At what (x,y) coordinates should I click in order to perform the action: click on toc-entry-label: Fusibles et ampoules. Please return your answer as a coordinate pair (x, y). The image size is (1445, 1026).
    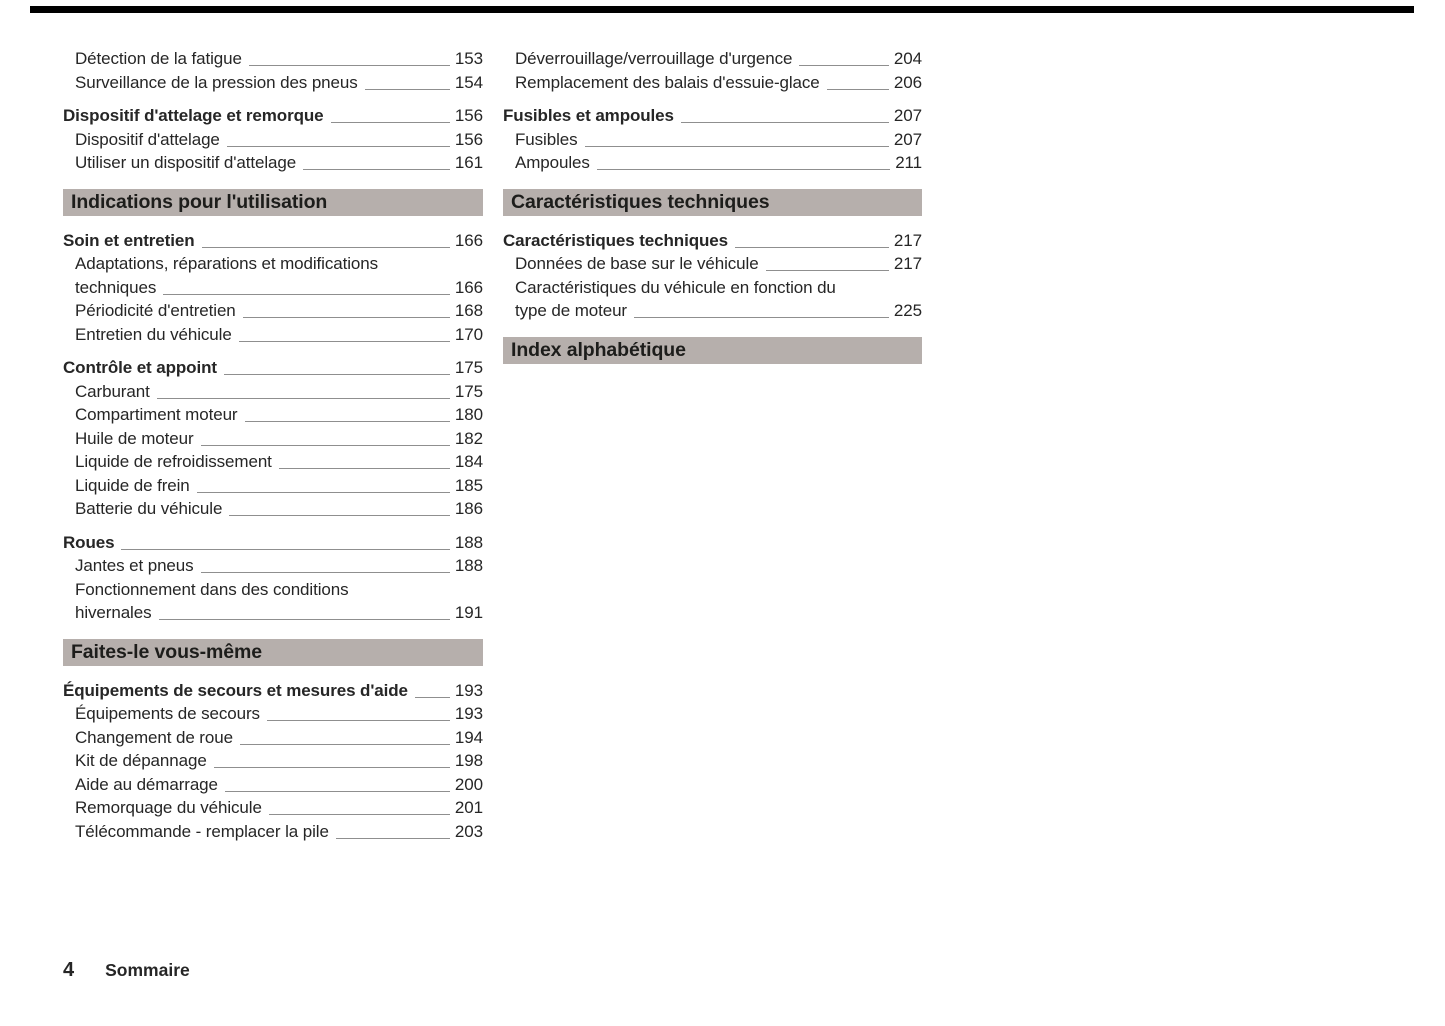
    Looking at the image, I should click on (588, 115).